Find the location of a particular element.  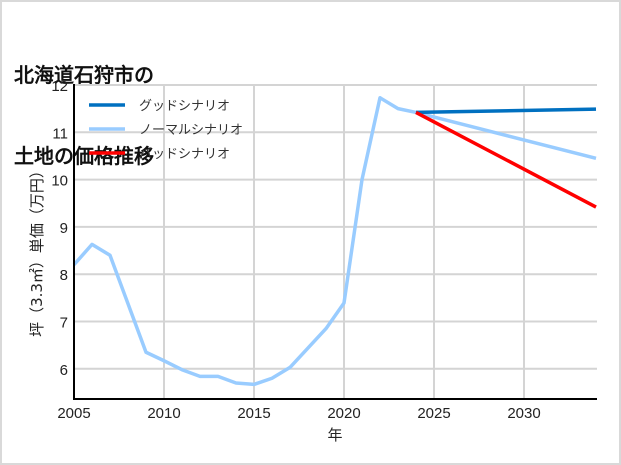

legend-label: グッドシナリオ is located at coordinates (184, 106).